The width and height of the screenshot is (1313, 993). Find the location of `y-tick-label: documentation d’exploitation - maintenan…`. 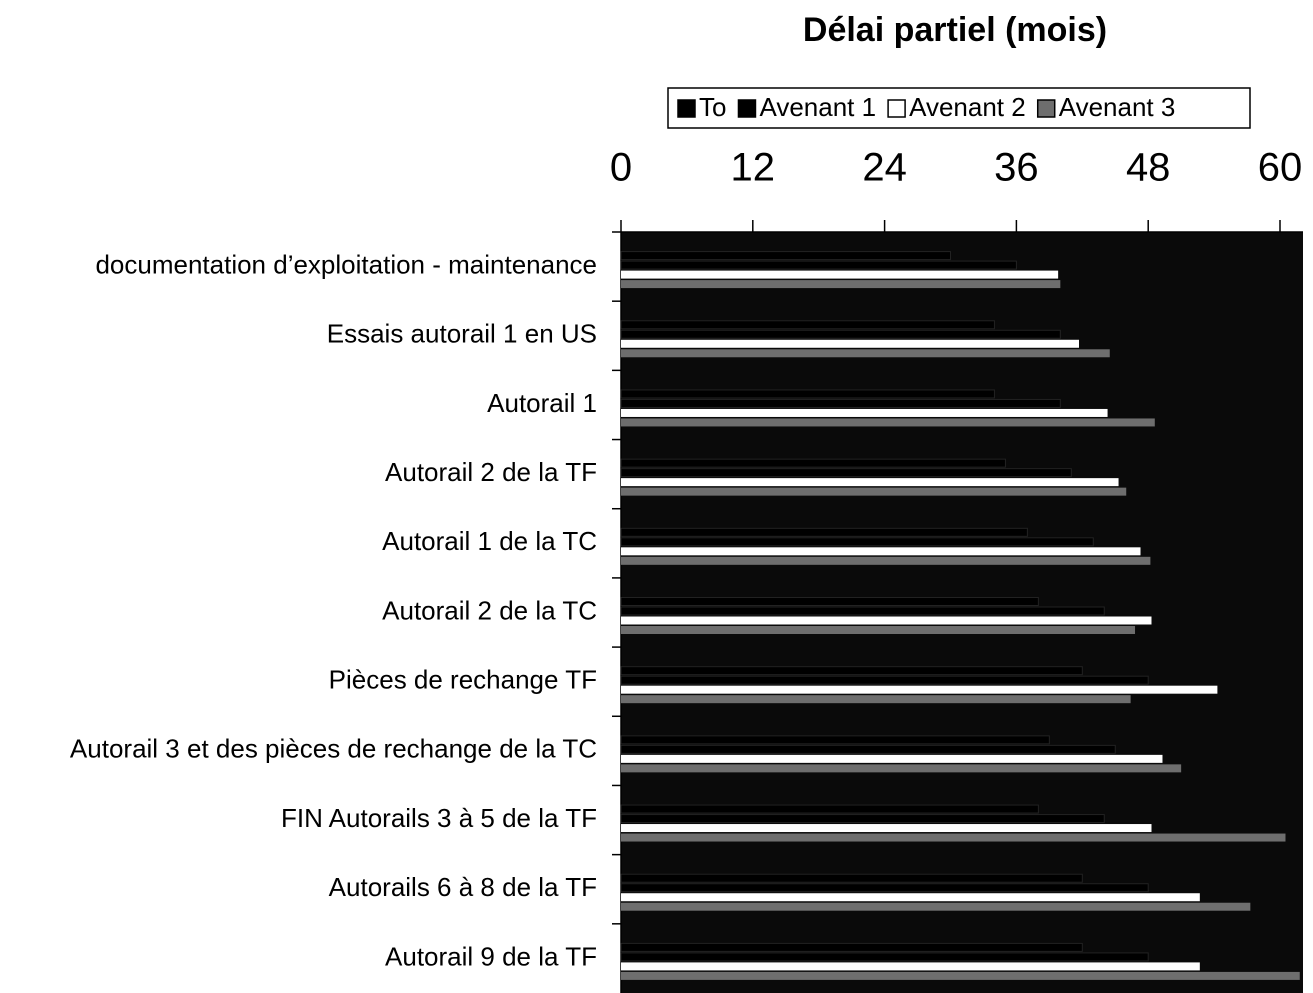

y-tick-label: documentation d’exploitation - maintenan… is located at coordinates (346, 264).